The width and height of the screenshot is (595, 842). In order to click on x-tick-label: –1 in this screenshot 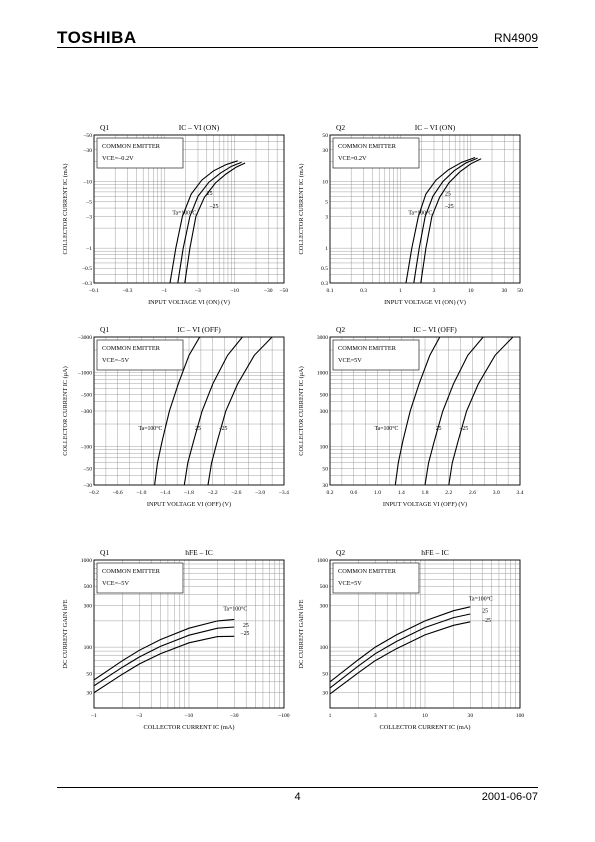, I will do `click(164, 291)`.